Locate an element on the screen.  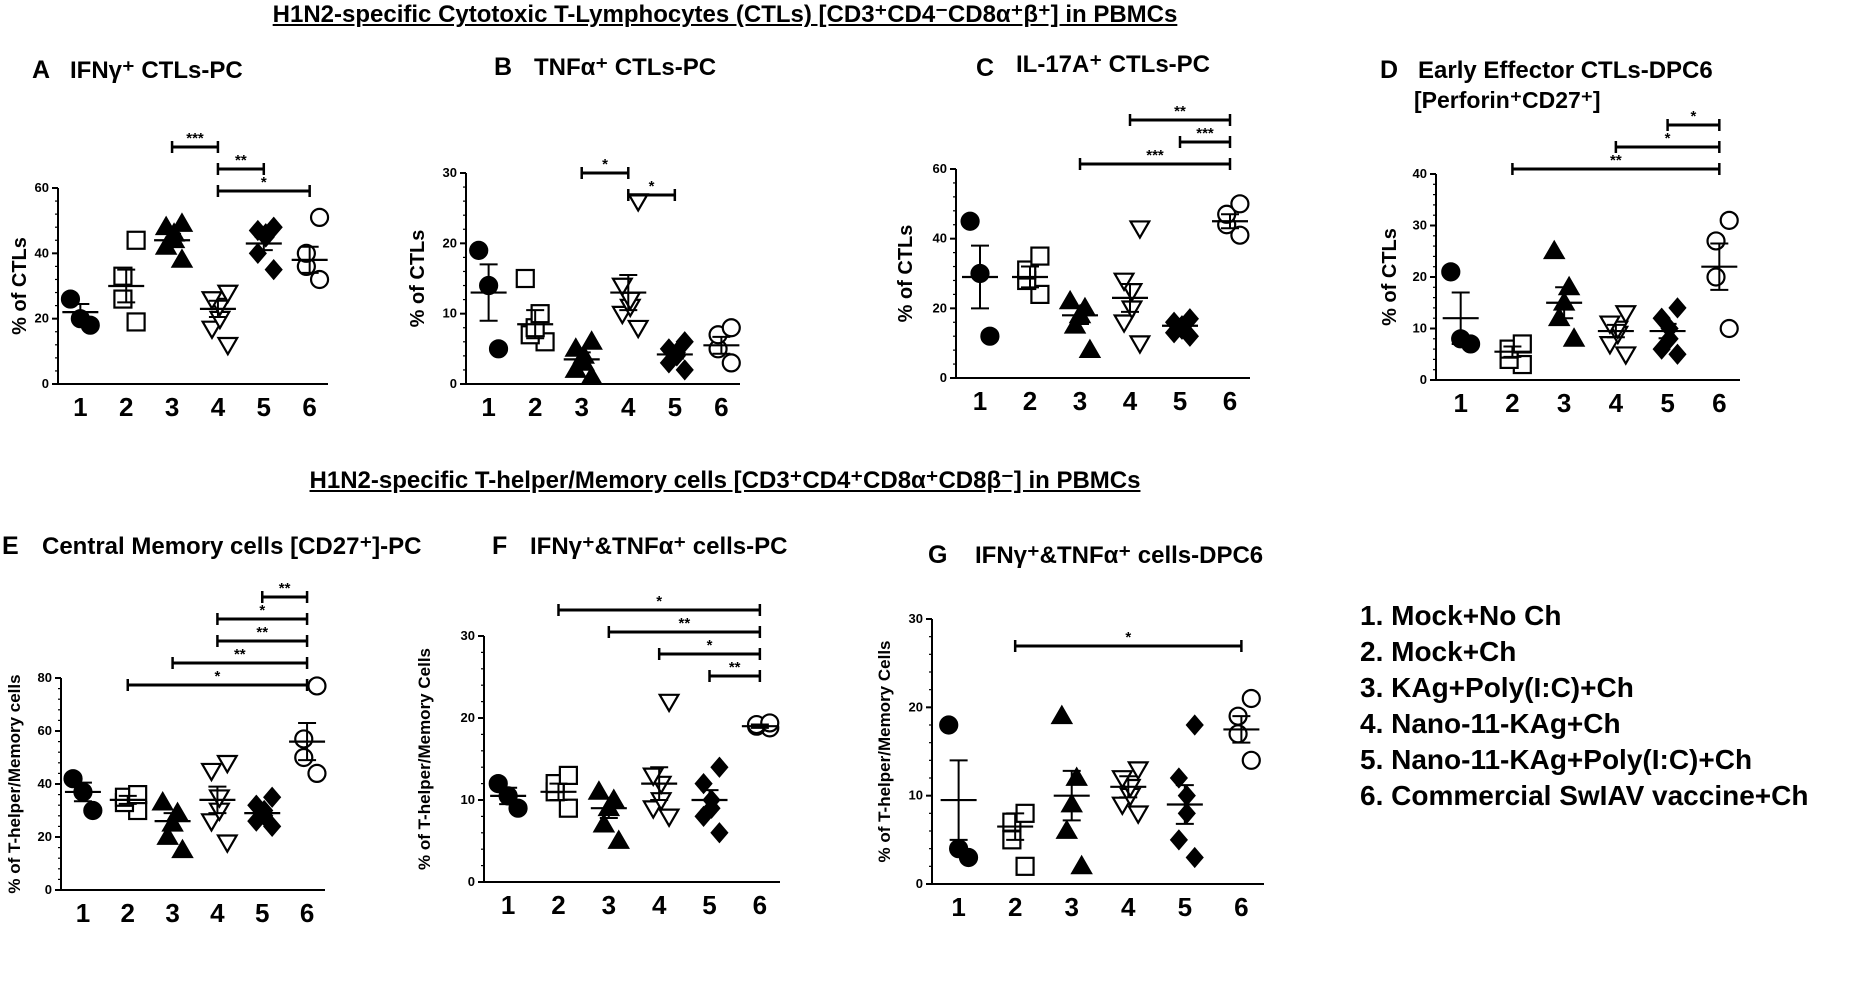
y-tick-label: 10 is located at coordinates (450, 313).